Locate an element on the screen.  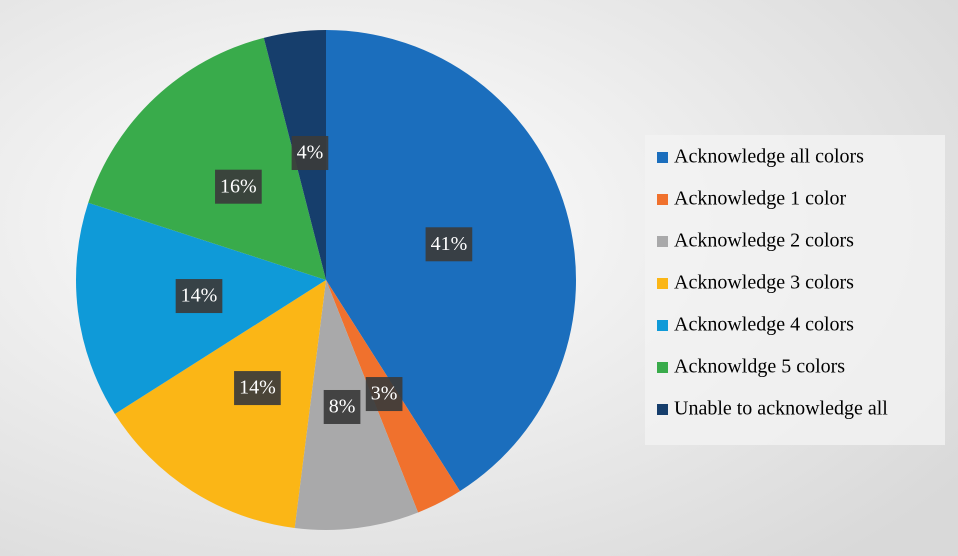
data-label: 8% is located at coordinates (342, 407).